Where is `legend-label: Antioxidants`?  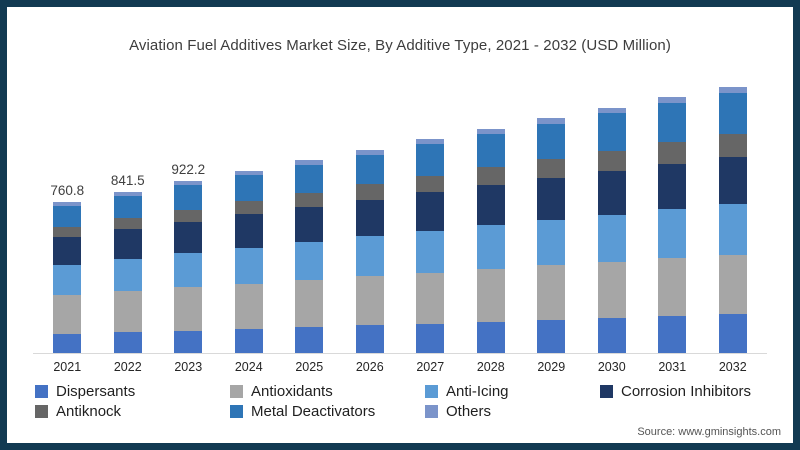 legend-label: Antioxidants is located at coordinates (292, 391).